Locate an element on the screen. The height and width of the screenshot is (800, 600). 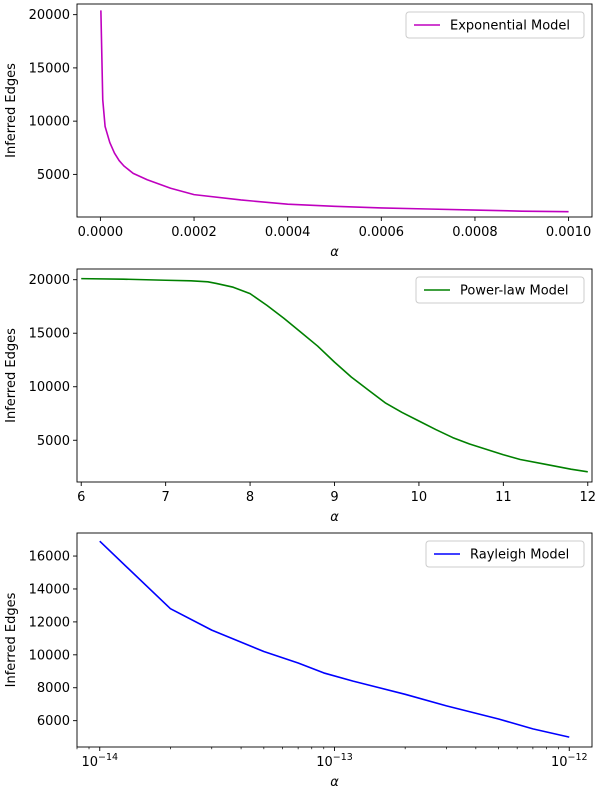
y-tick-label: 8000 is located at coordinates (53, 688).